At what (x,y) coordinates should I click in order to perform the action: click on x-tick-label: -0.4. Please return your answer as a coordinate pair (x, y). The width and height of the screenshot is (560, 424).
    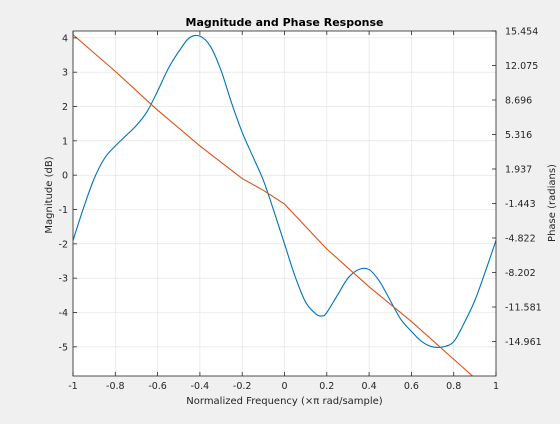
    Looking at the image, I should click on (200, 386).